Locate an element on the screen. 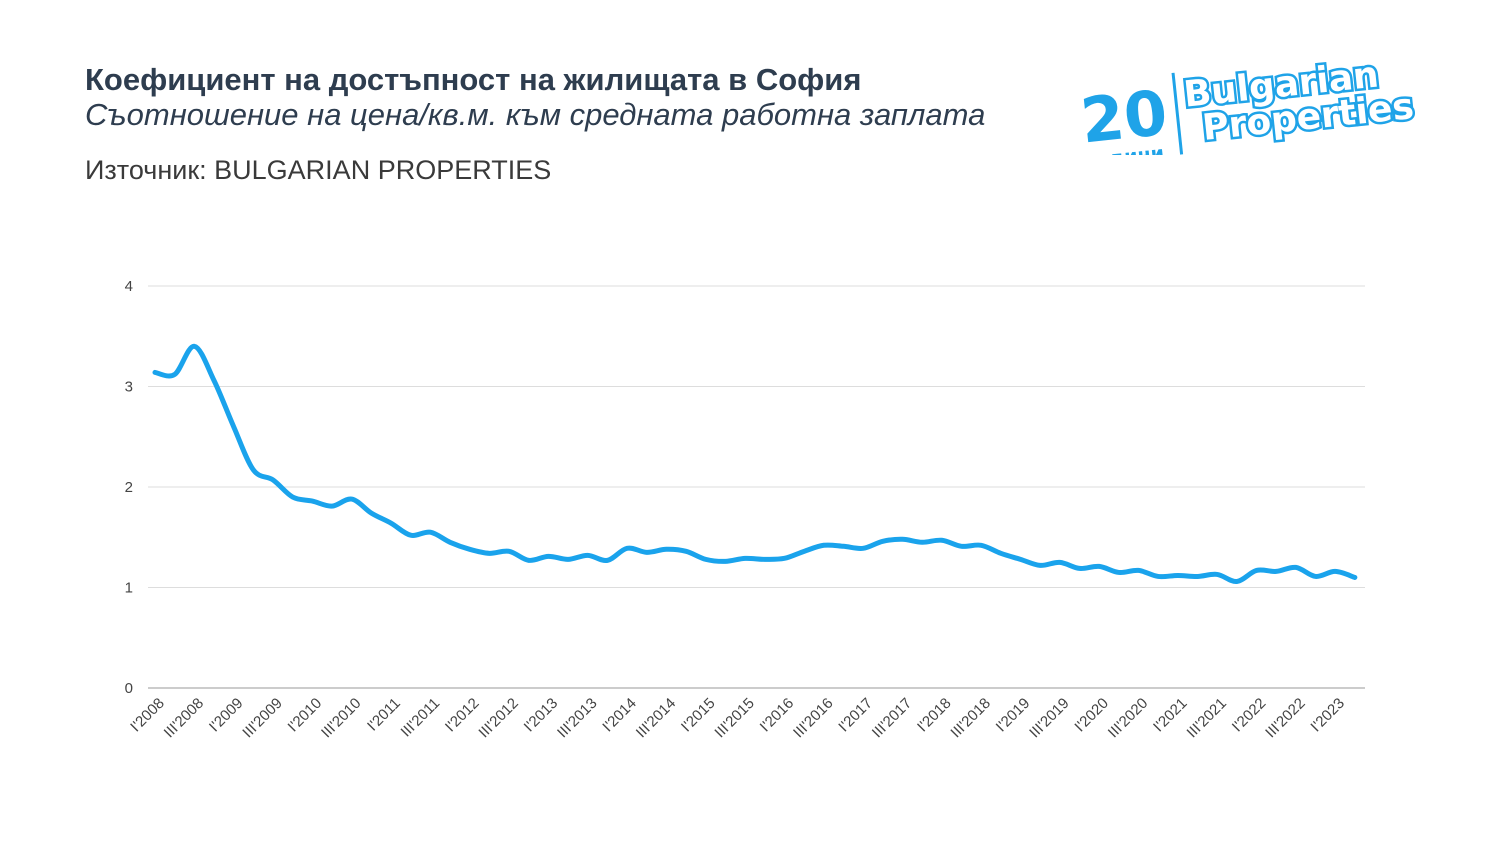 This screenshot has height=844, width=1500. x-tick-label: III'2009 is located at coordinates (262, 718).